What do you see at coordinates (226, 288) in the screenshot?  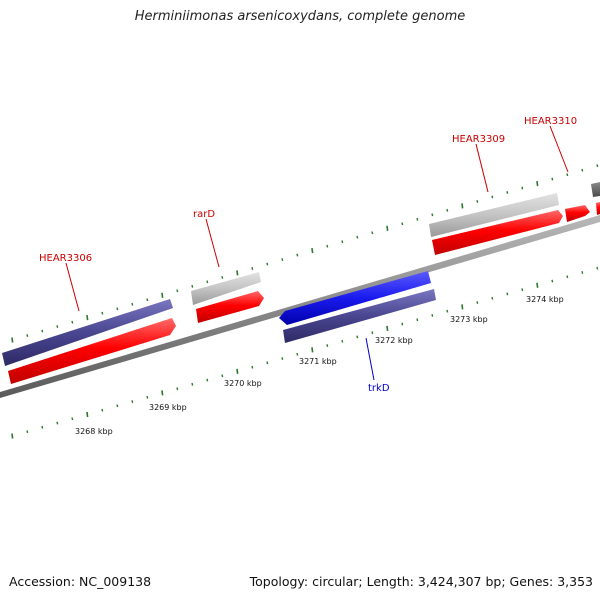 I see `gene-rard` at bounding box center [226, 288].